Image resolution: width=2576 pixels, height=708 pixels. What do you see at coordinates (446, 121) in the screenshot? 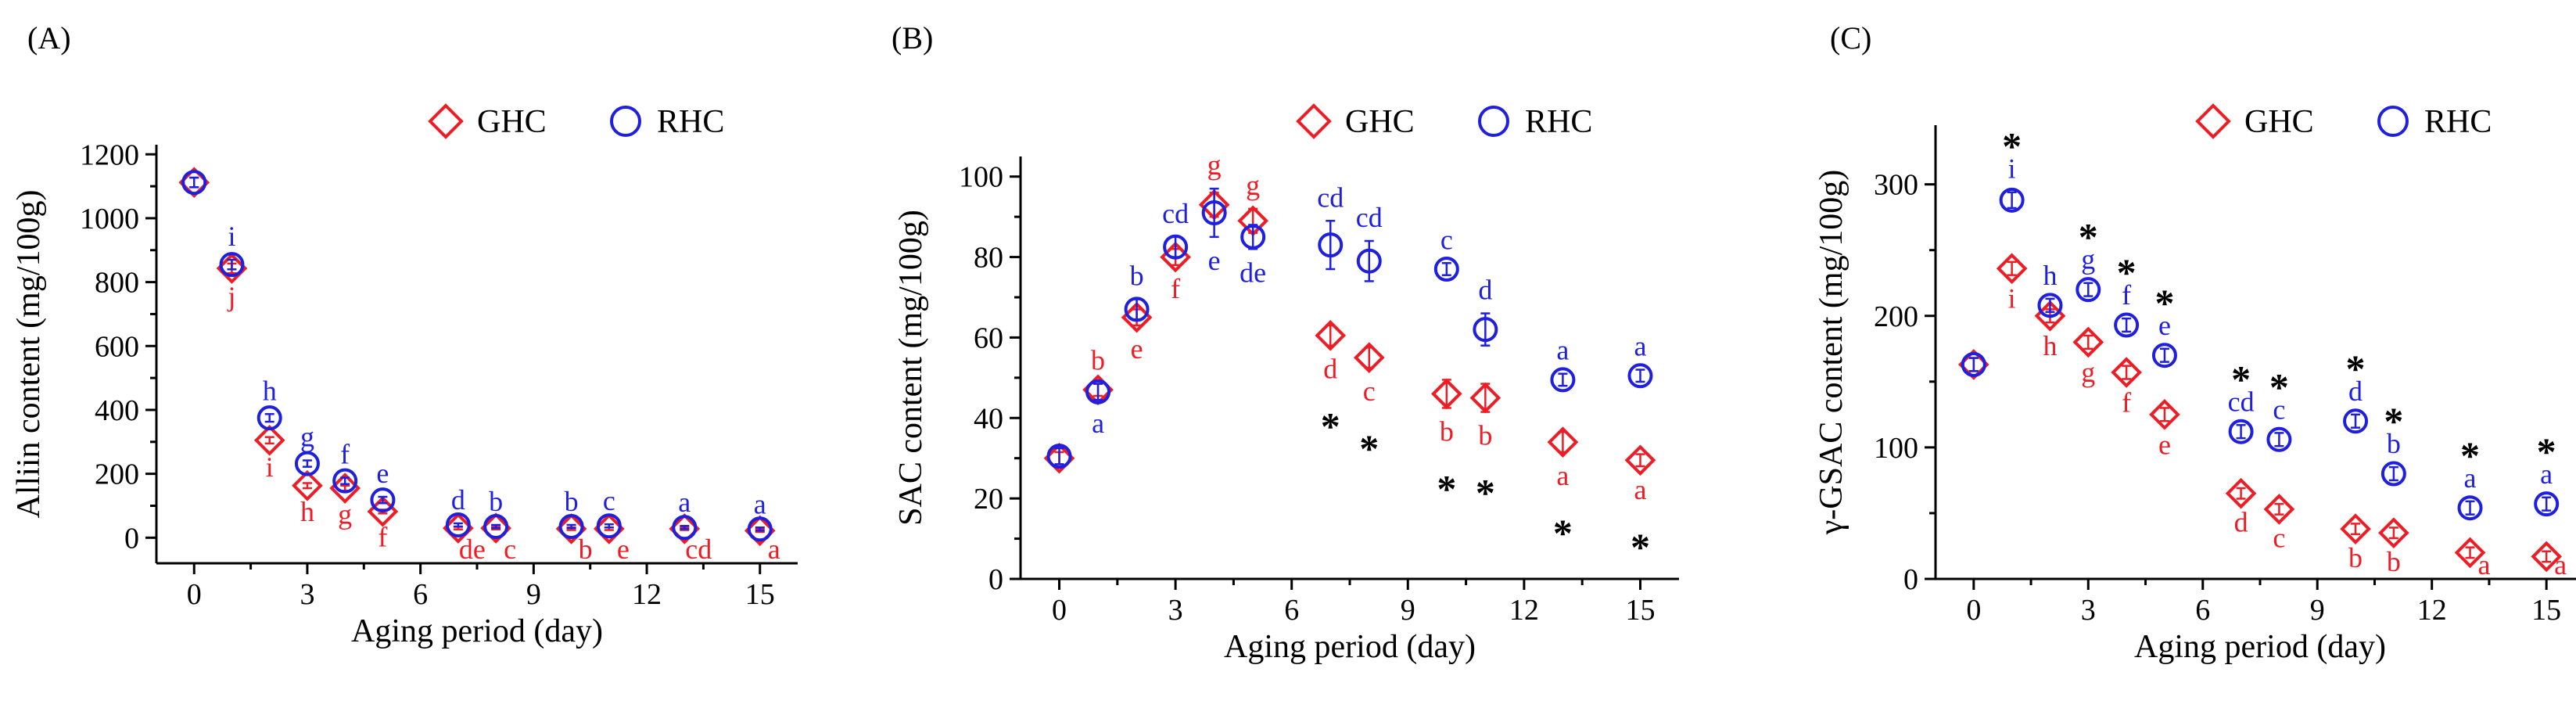
I see `legend-ghc-marker` at bounding box center [446, 121].